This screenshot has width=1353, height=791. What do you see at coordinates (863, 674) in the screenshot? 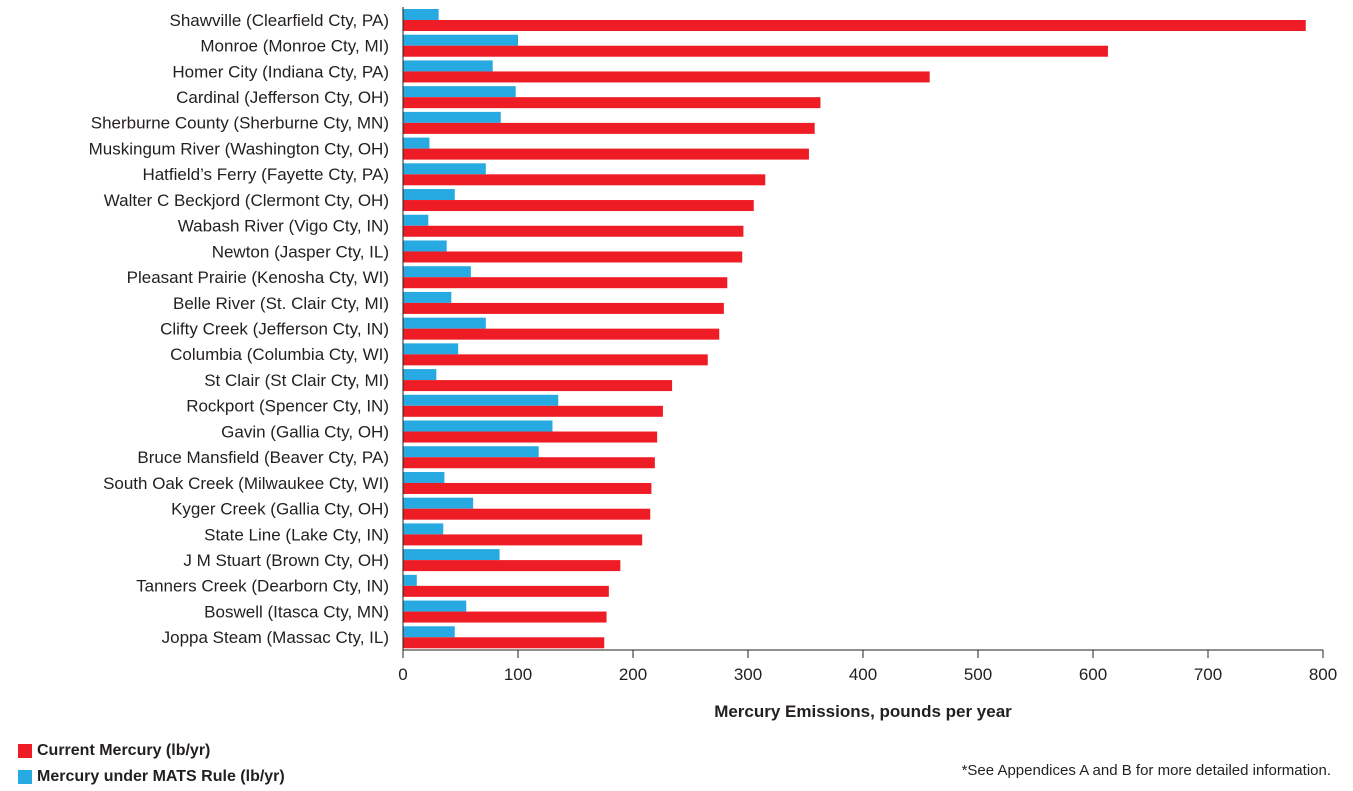
I see `x-tick-label: 400` at bounding box center [863, 674].